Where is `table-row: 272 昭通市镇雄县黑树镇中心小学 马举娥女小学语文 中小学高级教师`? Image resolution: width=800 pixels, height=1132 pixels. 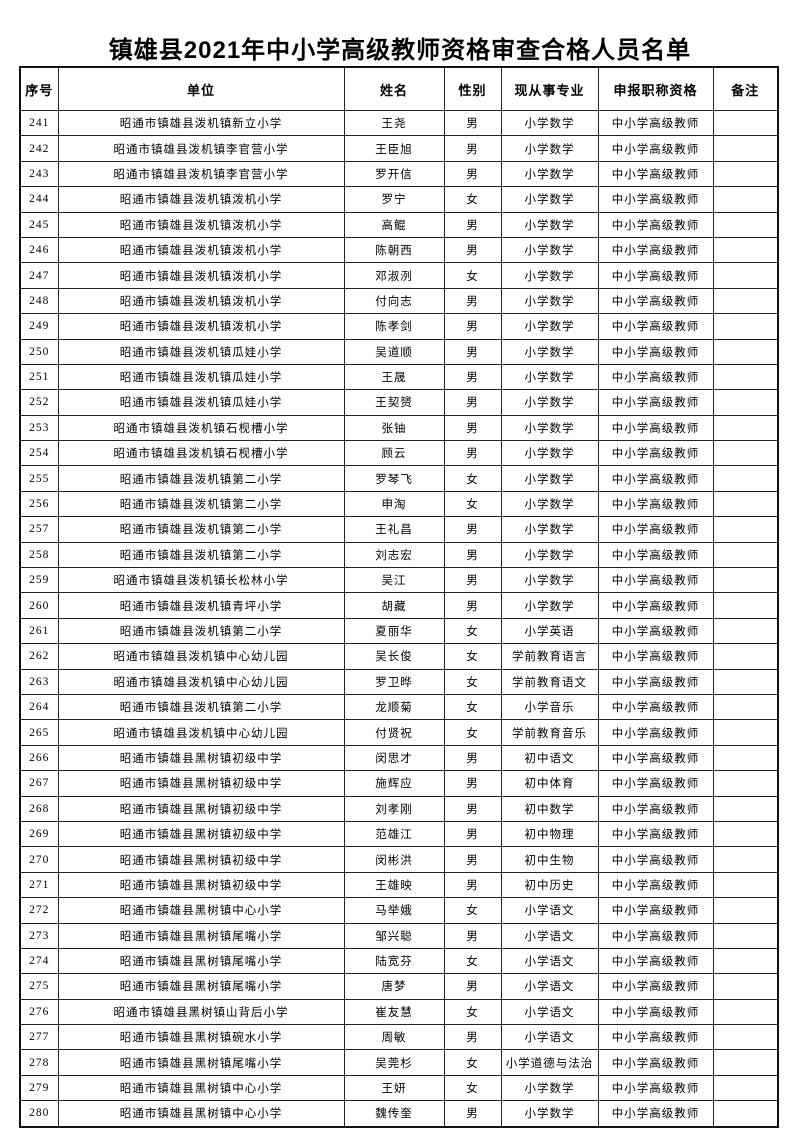 table-row: 272 昭通市镇雄县黑树镇中心小学 马举娥女小学语文 中小学高级教师 is located at coordinates (399, 910).